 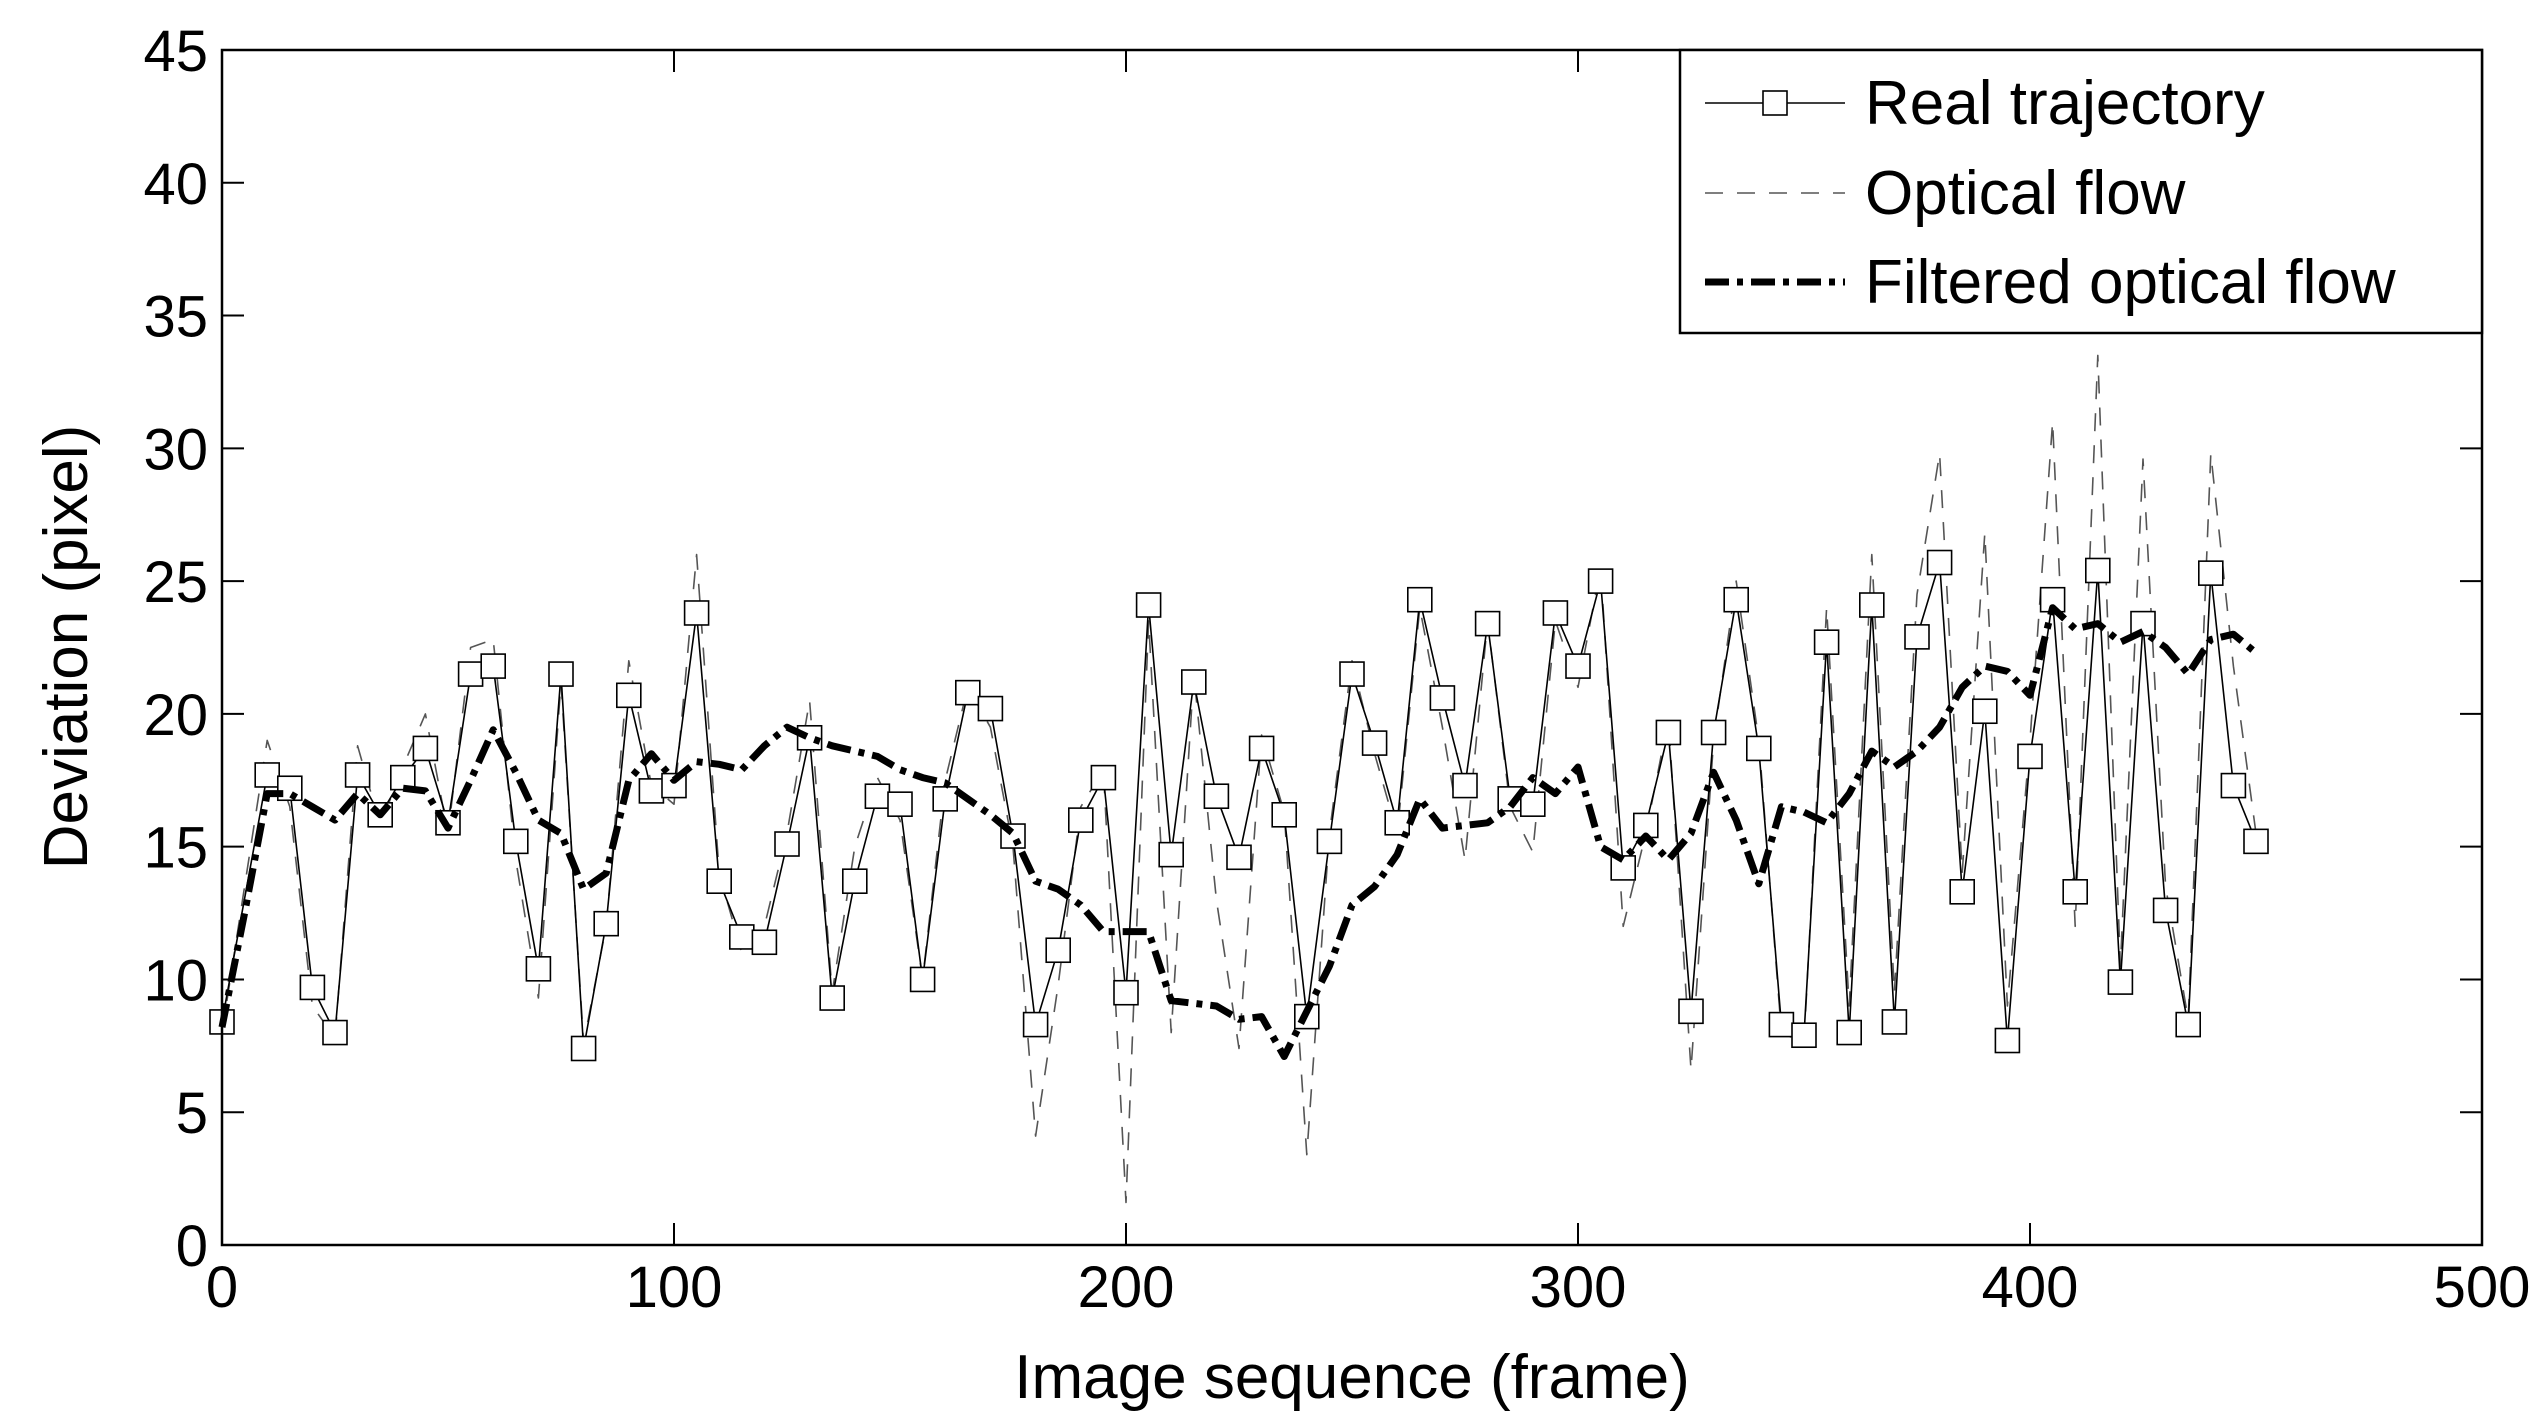 I want to click on y-tick-label: 40, so click(x=175, y=184).